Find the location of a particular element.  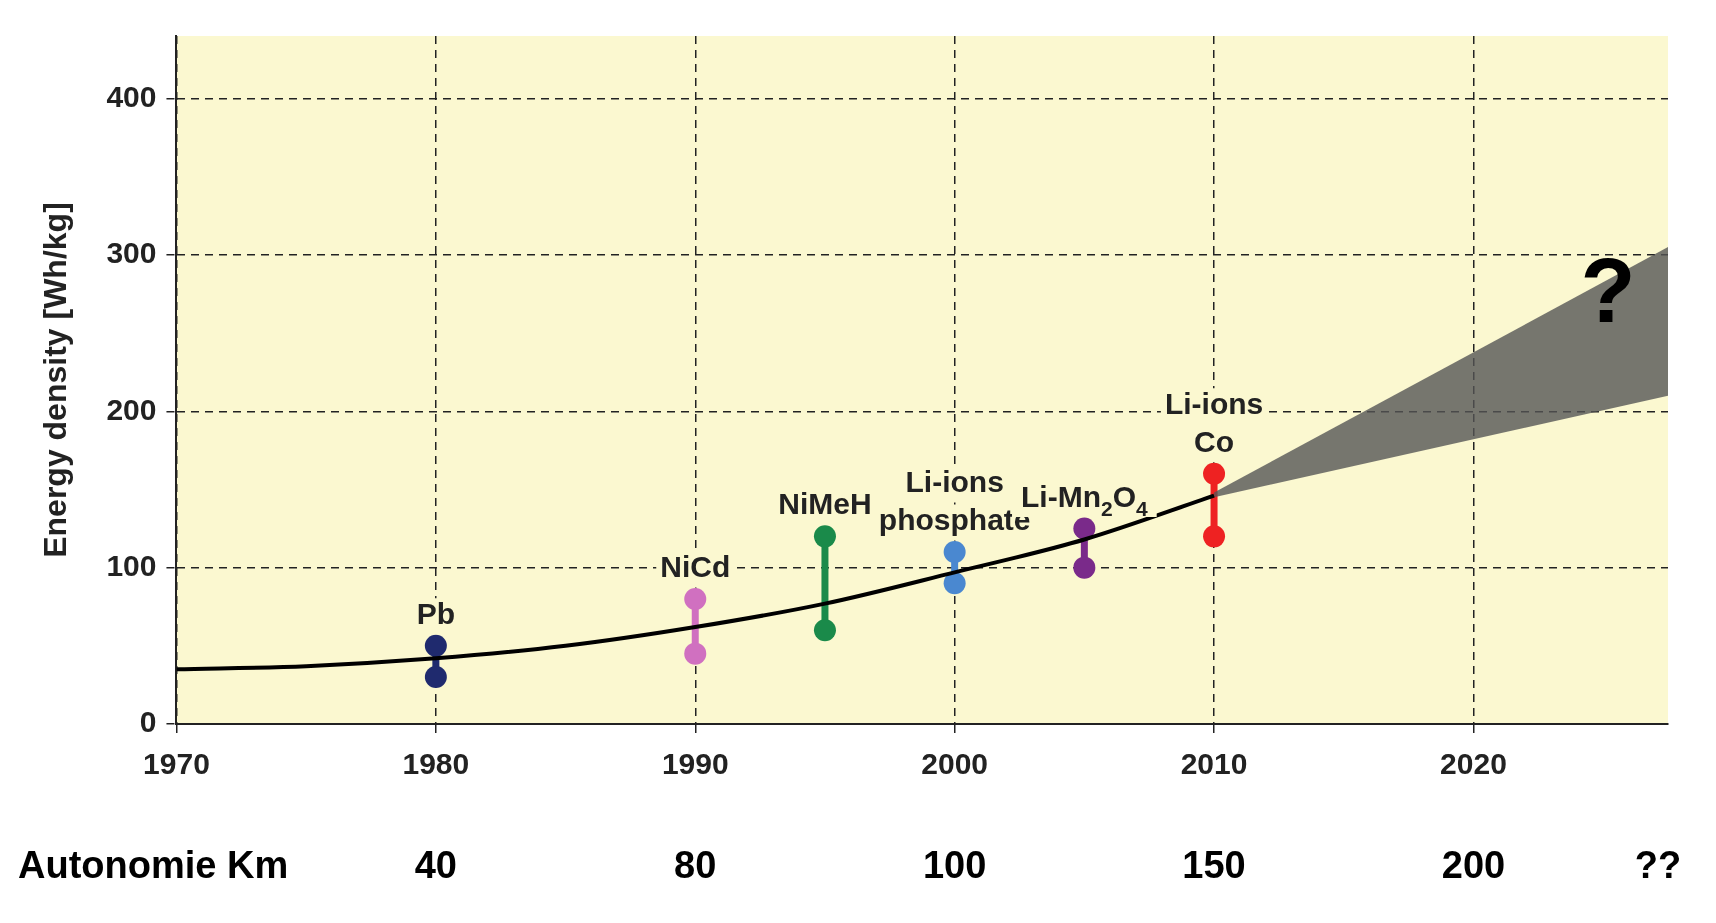

series-label: Li-ions Co is located at coordinates (1214, 422).